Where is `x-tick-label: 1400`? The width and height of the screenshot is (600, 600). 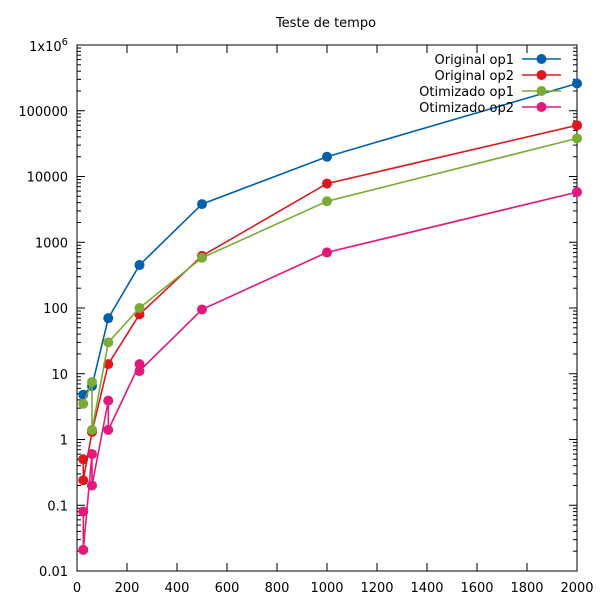
x-tick-label: 1400 is located at coordinates (426, 588).